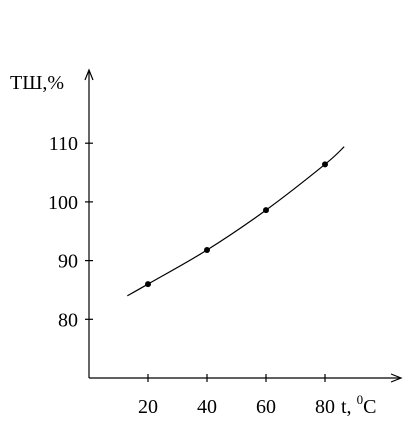  What do you see at coordinates (207, 407) in the screenshot?
I see `x-tick-label: 40` at bounding box center [207, 407].